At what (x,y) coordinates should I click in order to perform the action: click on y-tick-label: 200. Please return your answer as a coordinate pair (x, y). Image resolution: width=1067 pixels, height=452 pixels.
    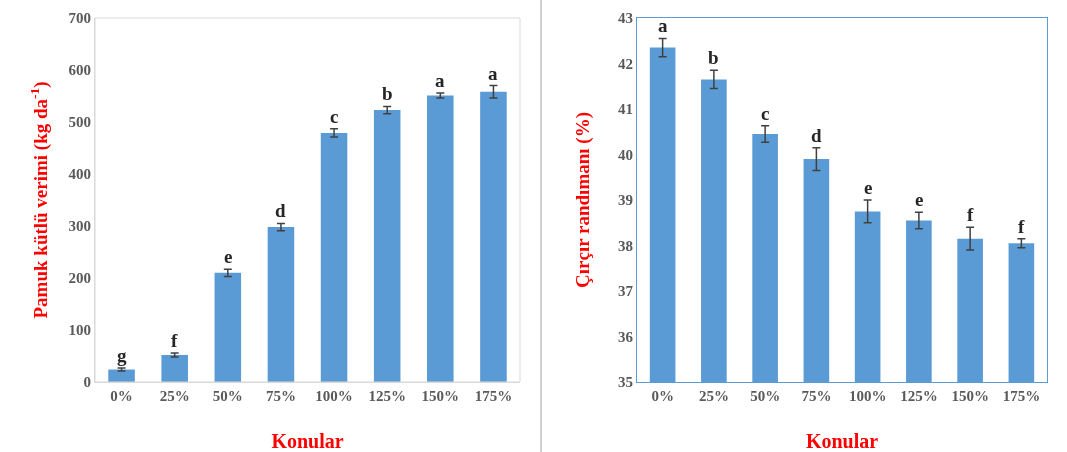
    Looking at the image, I should click on (79, 278).